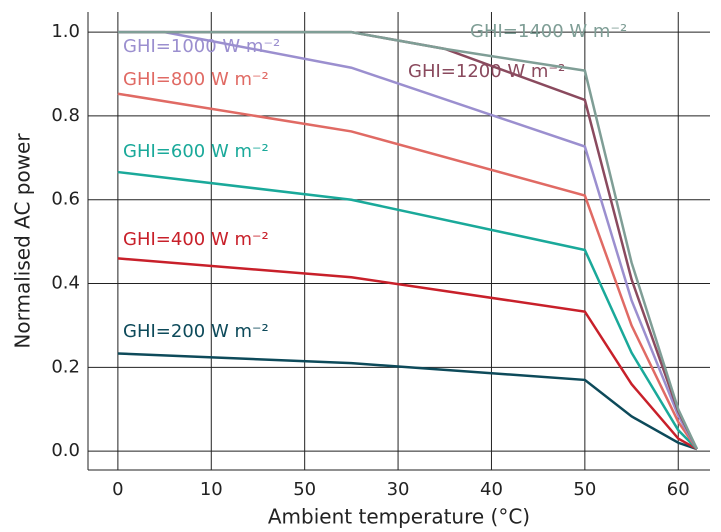 This screenshot has width=721, height=532. I want to click on legend-label: GHI=1200 W m⁻², so click(486, 71).